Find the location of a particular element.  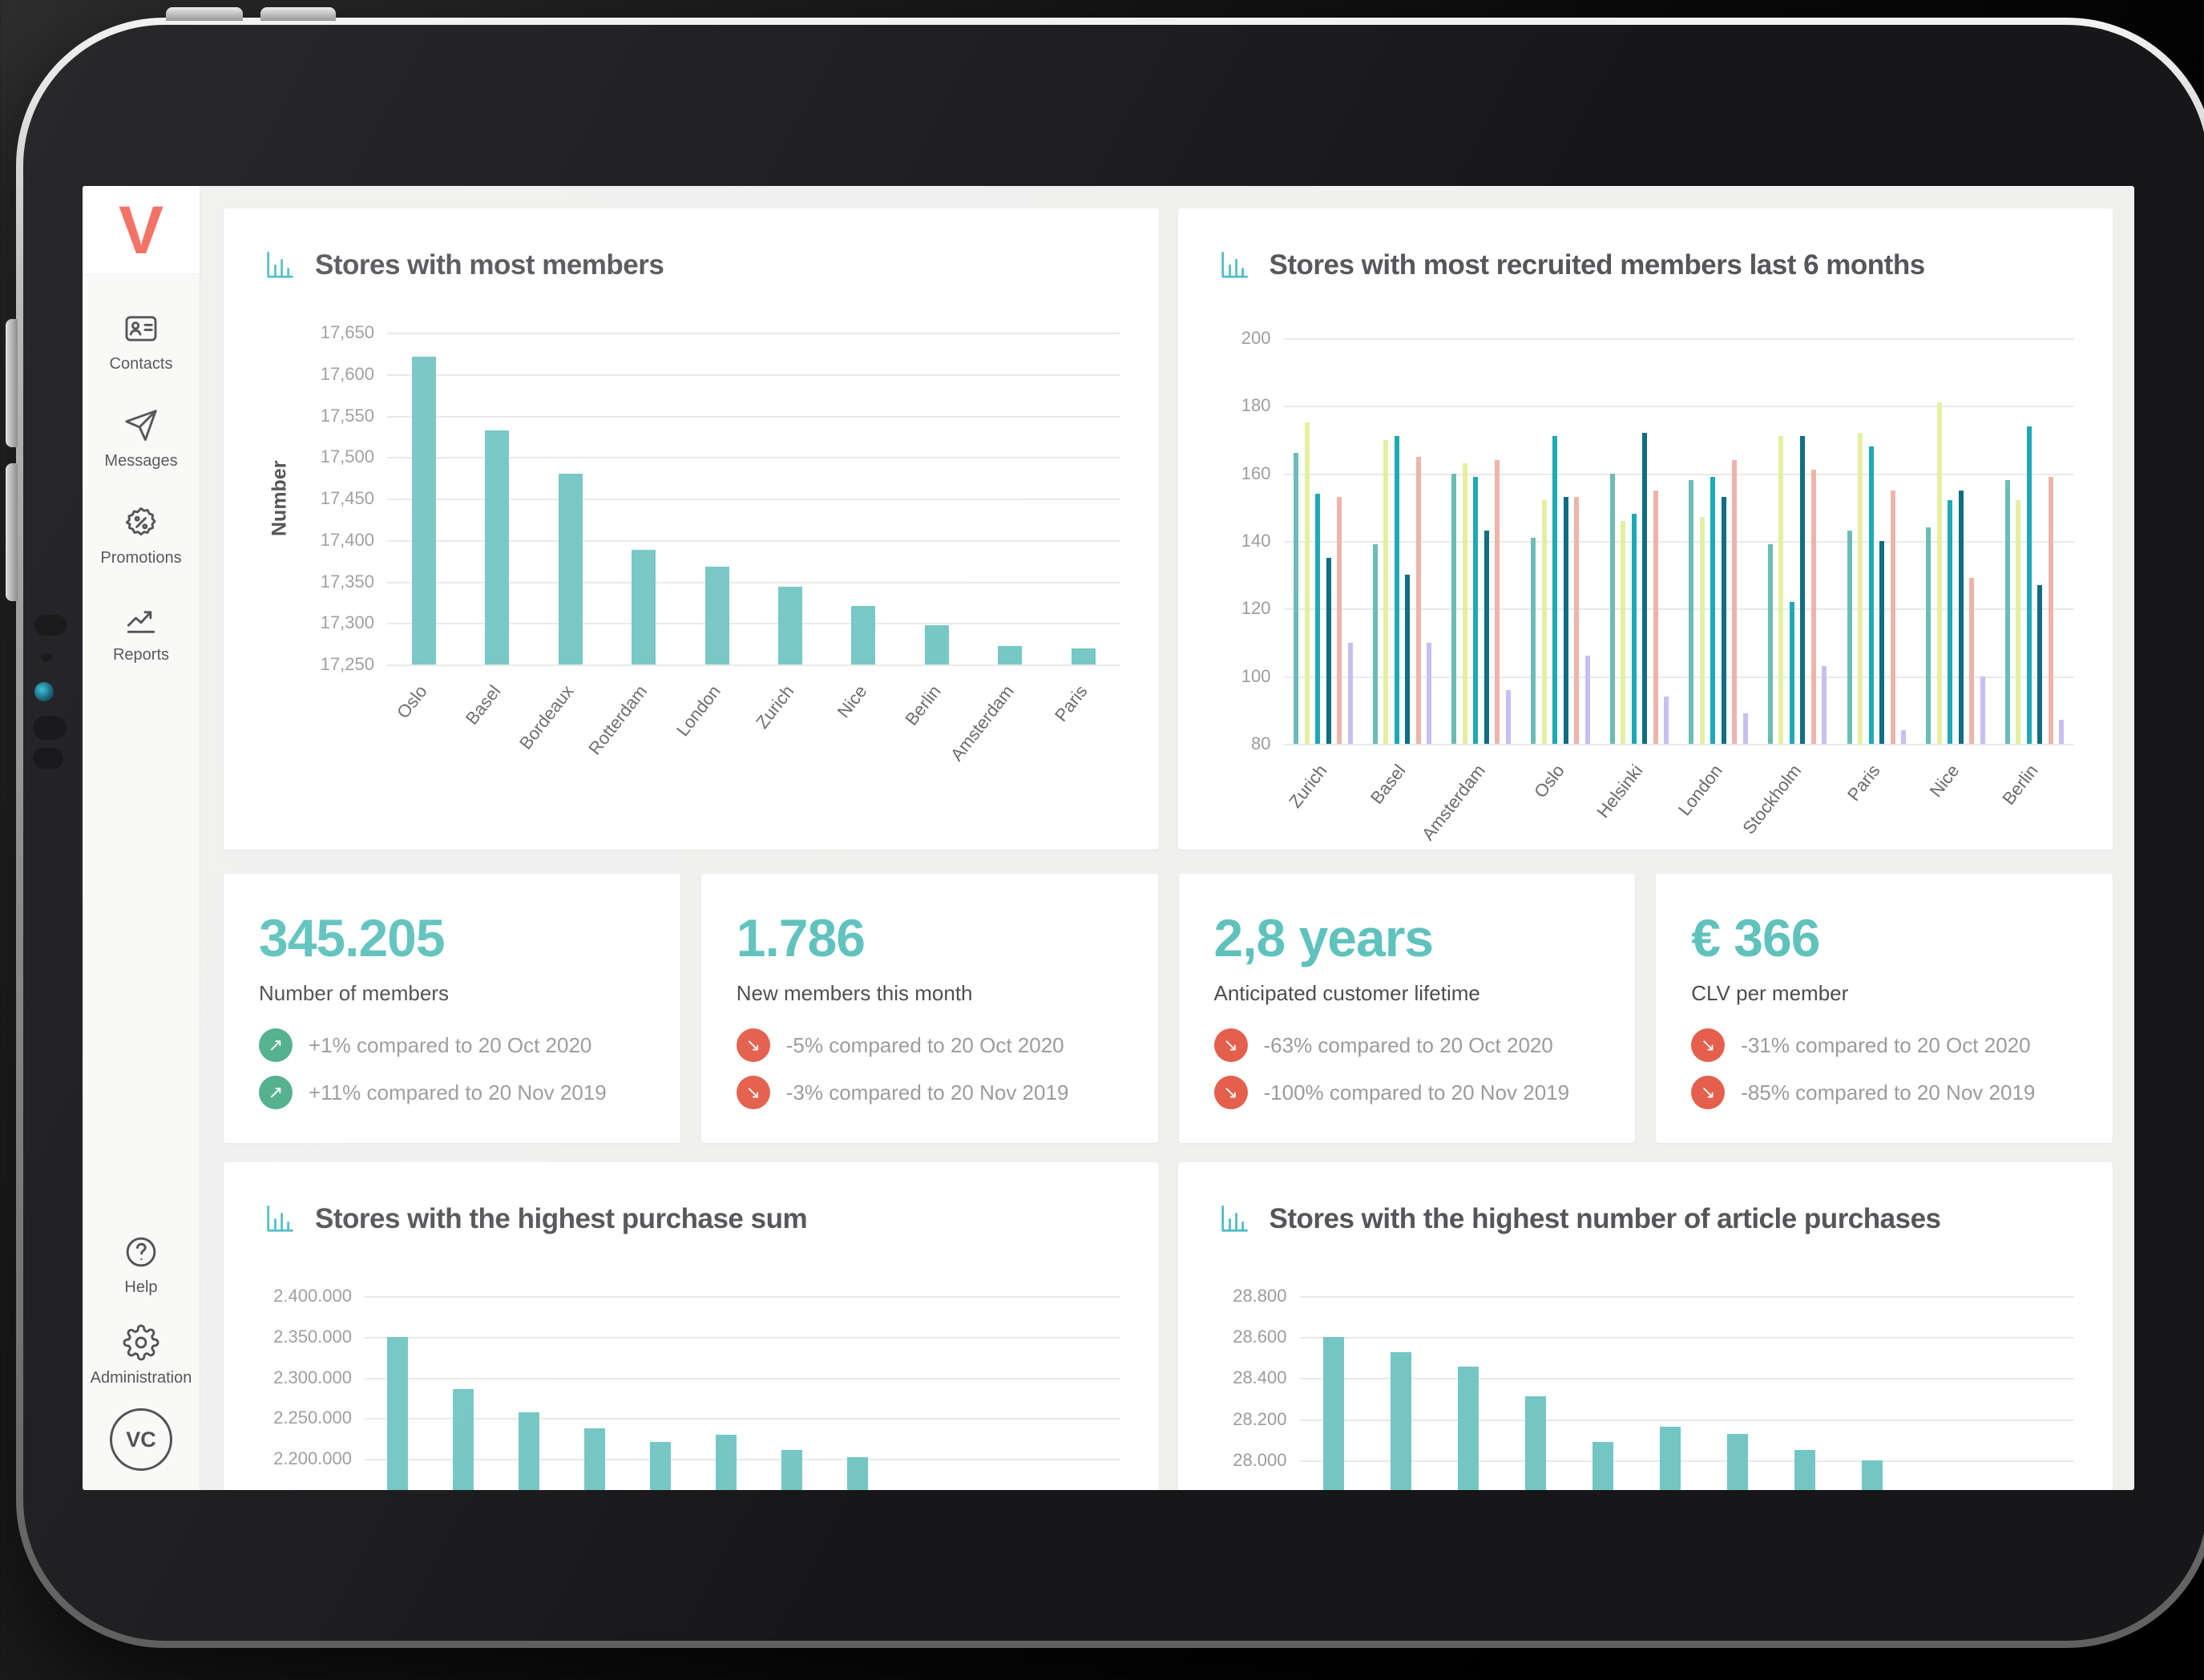

app-logo: V is located at coordinates (141, 231).